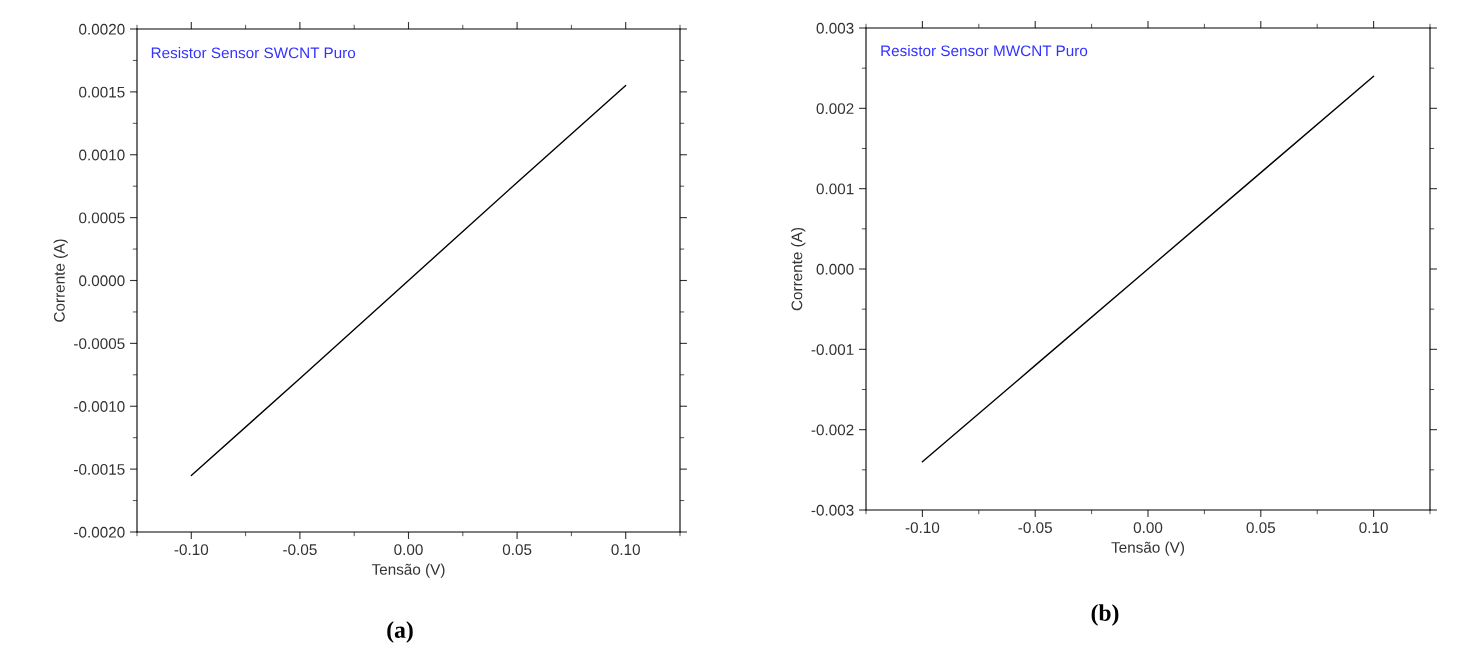 The height and width of the screenshot is (658, 1465). What do you see at coordinates (99, 406) in the screenshot?
I see `y-tick-label: -0.0010` at bounding box center [99, 406].